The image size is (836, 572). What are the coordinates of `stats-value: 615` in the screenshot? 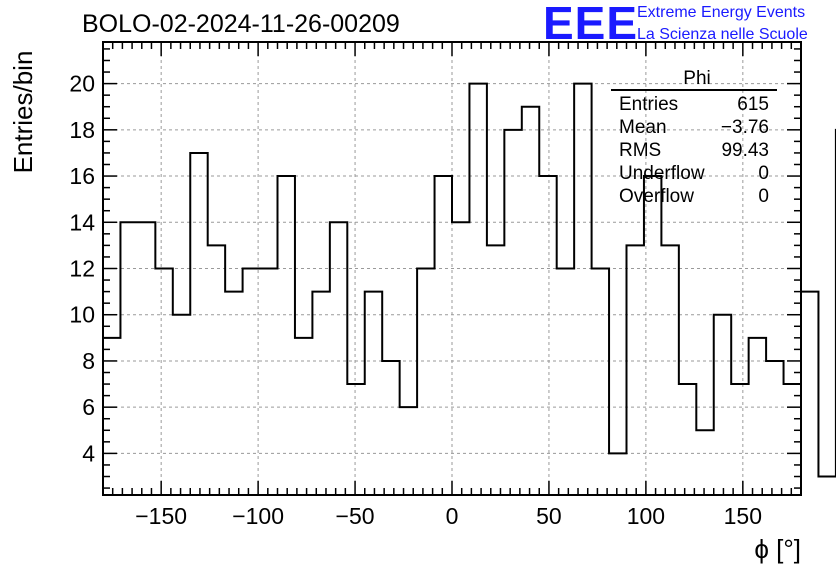 It's located at (753, 104).